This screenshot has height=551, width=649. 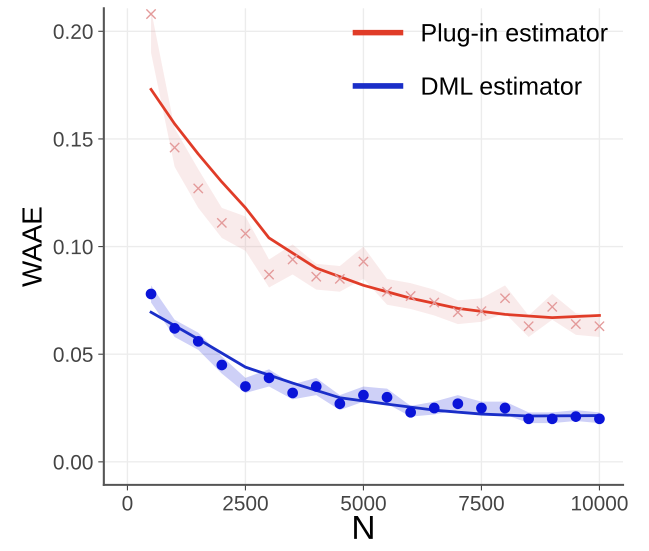 What do you see at coordinates (245, 503) in the screenshot?
I see `x-tick-label: 2500` at bounding box center [245, 503].